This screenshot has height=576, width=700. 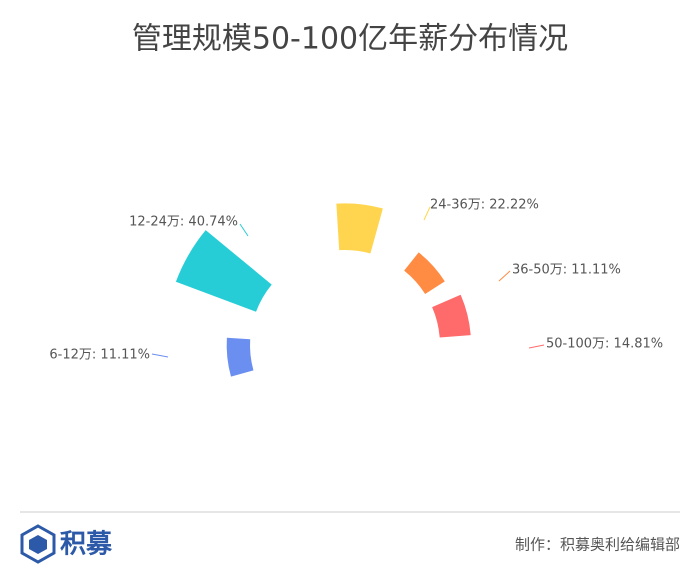 What do you see at coordinates (566, 270) in the screenshot?
I see `data-label: 36-50万: 11.11%` at bounding box center [566, 270].